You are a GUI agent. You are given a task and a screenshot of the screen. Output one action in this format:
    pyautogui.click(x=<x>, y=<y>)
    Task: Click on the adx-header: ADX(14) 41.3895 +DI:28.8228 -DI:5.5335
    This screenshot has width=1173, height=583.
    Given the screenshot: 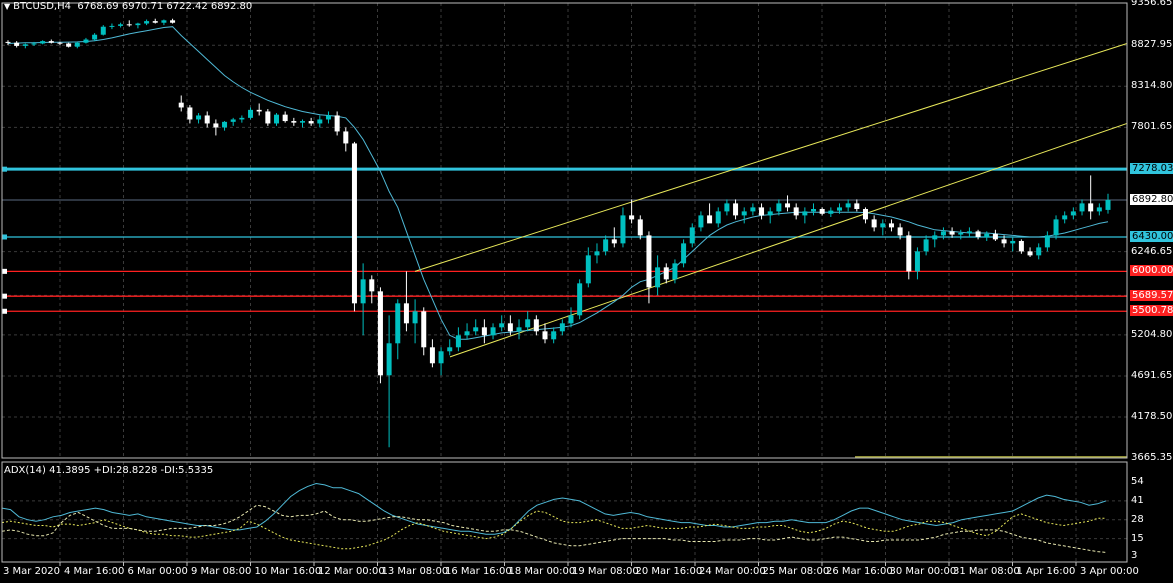 What is the action you would take?
    pyautogui.click(x=108, y=470)
    